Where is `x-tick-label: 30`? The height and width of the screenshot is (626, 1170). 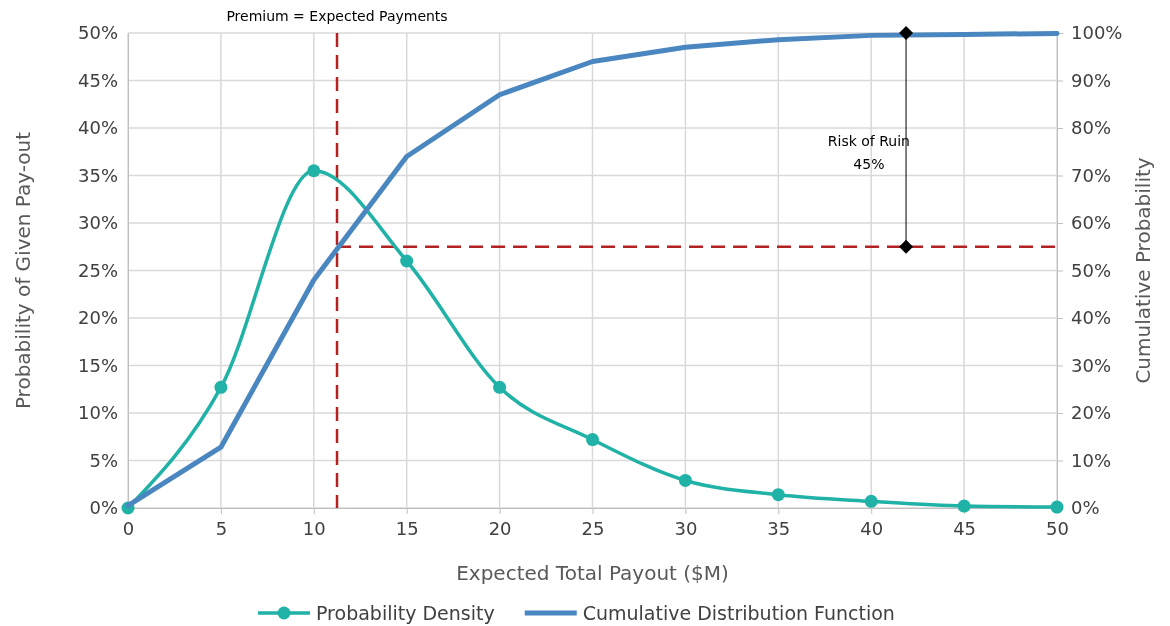 x-tick-label: 30 is located at coordinates (686, 528).